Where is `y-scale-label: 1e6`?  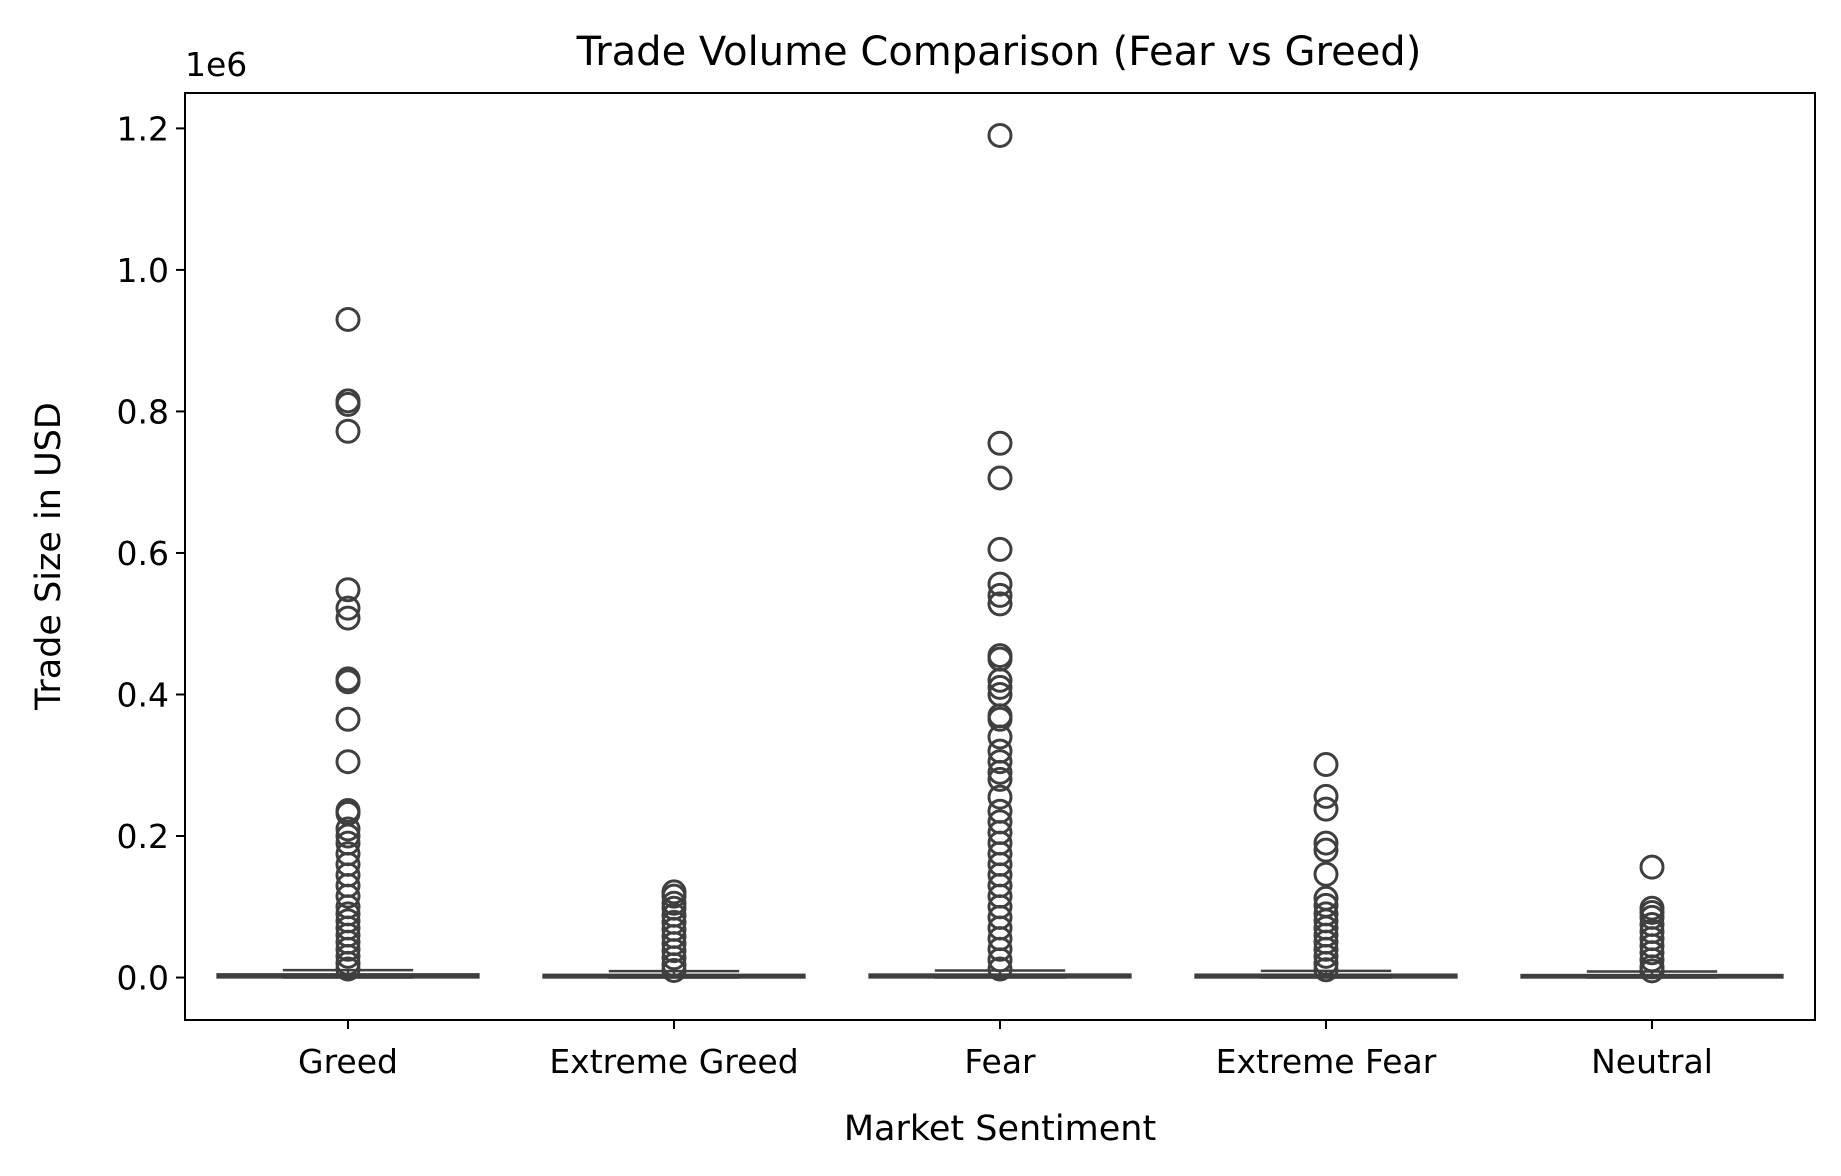 y-scale-label: 1e6 is located at coordinates (216, 64).